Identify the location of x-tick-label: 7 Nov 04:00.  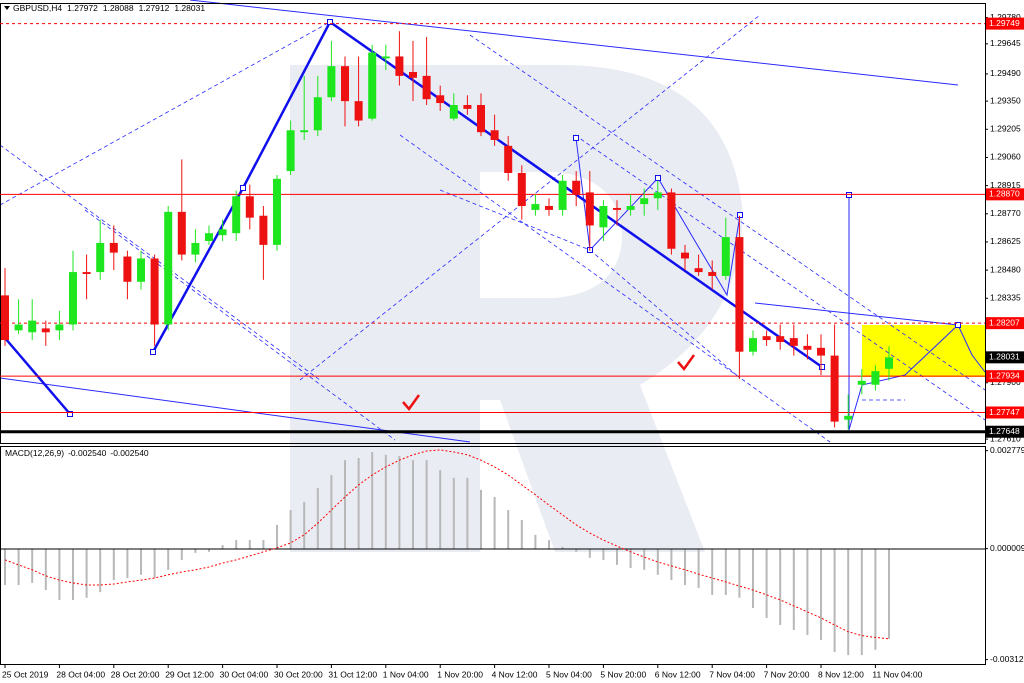
(732, 674).